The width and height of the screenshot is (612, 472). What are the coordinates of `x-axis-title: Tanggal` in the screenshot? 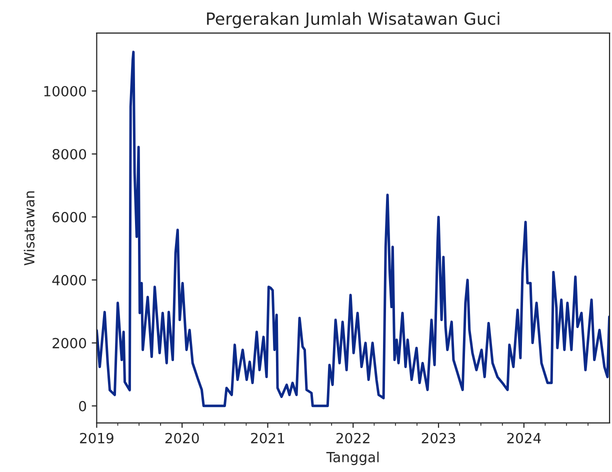 It's located at (352, 459).